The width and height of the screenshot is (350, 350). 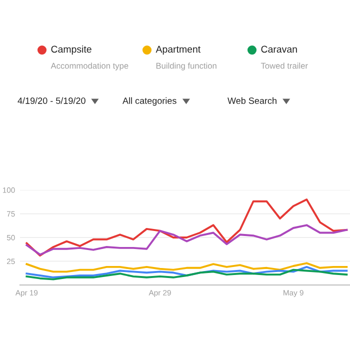 I want to click on text: Web Search, so click(x=252, y=100).